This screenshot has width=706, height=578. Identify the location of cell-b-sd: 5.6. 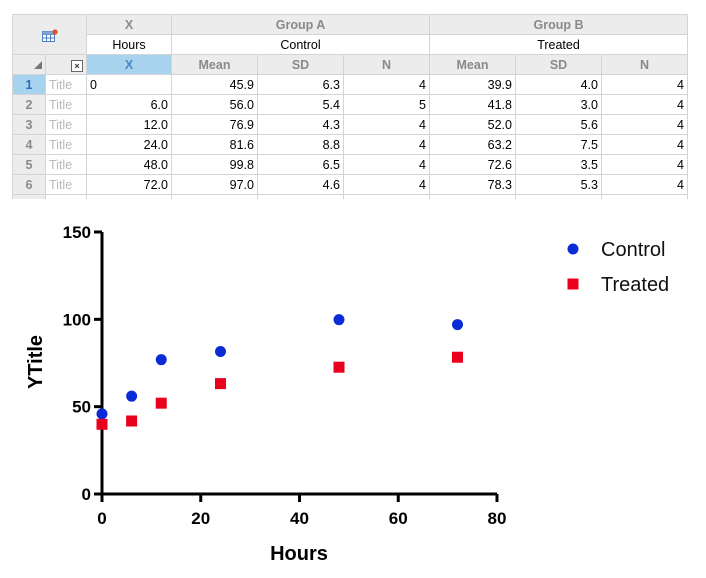
(558, 124).